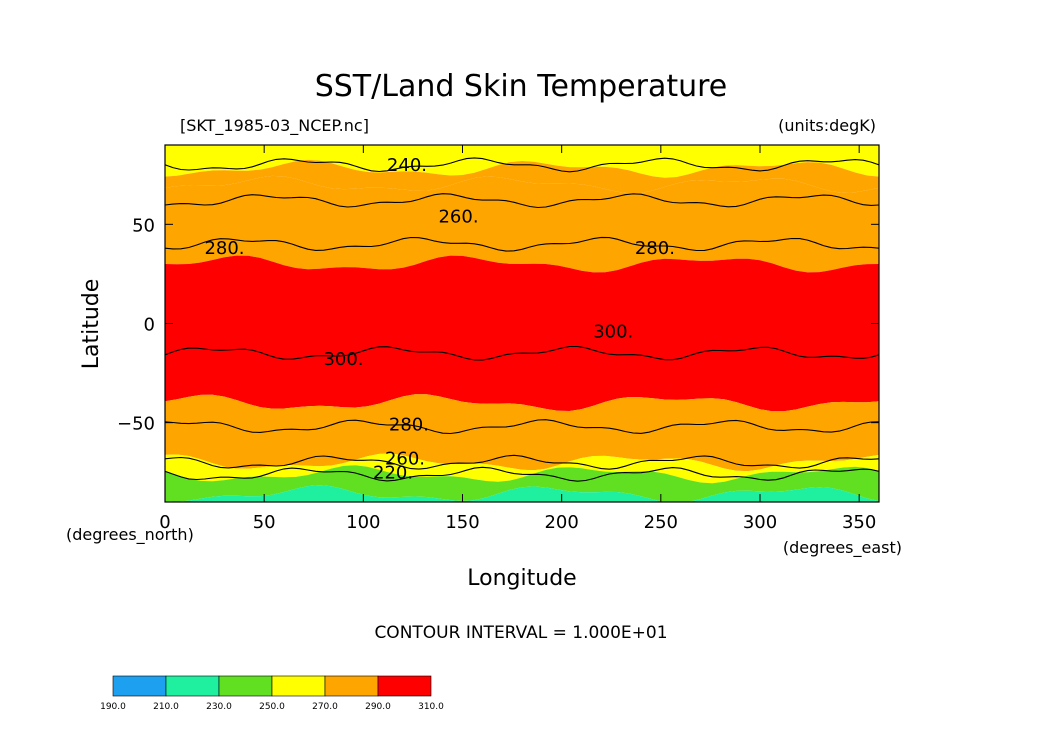 The height and width of the screenshot is (739, 1044). Describe the element at coordinates (166, 707) in the screenshot. I see `colorbar-level-label: 210.0` at that location.